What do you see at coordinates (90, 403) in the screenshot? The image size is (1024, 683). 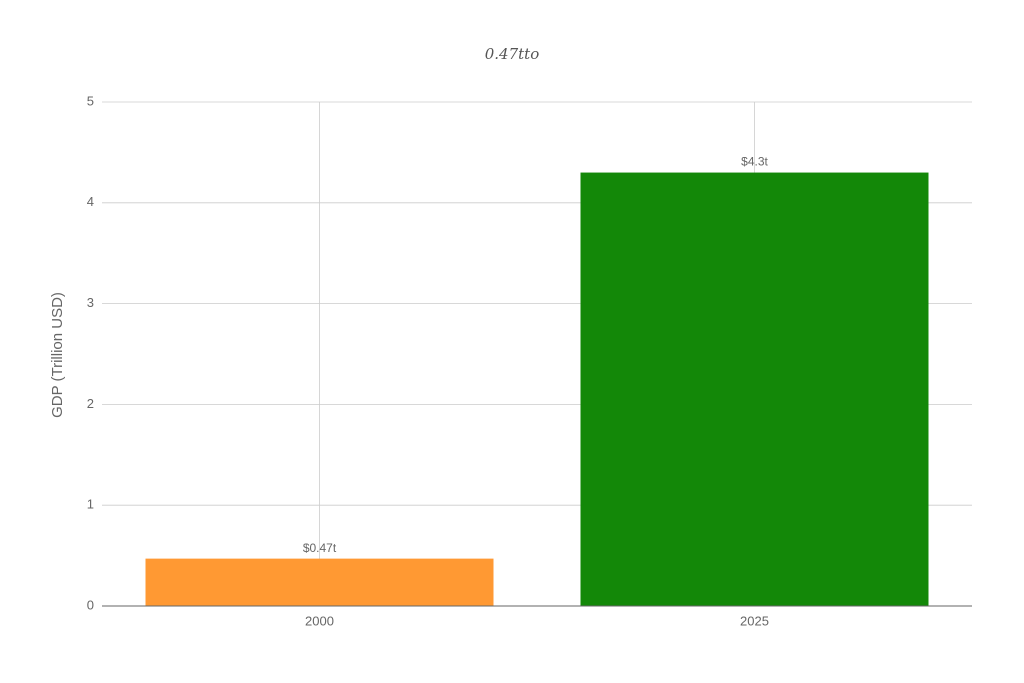 I see `y-tick-label: 2` at bounding box center [90, 403].